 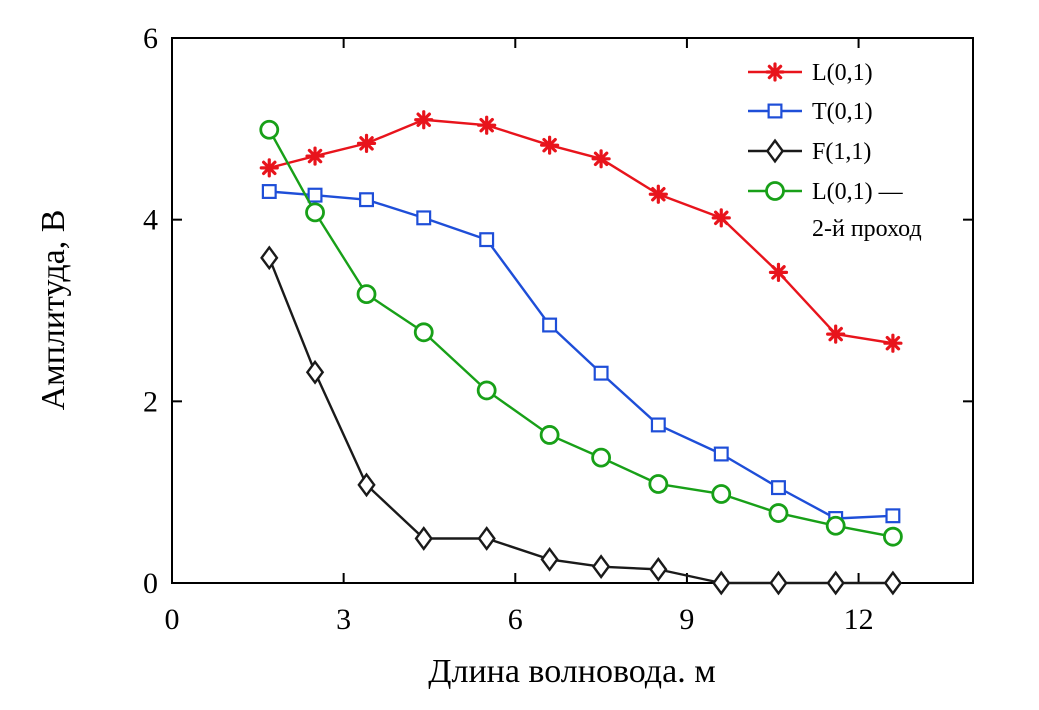 I want to click on y-tick-label: 4, so click(x=150, y=220).